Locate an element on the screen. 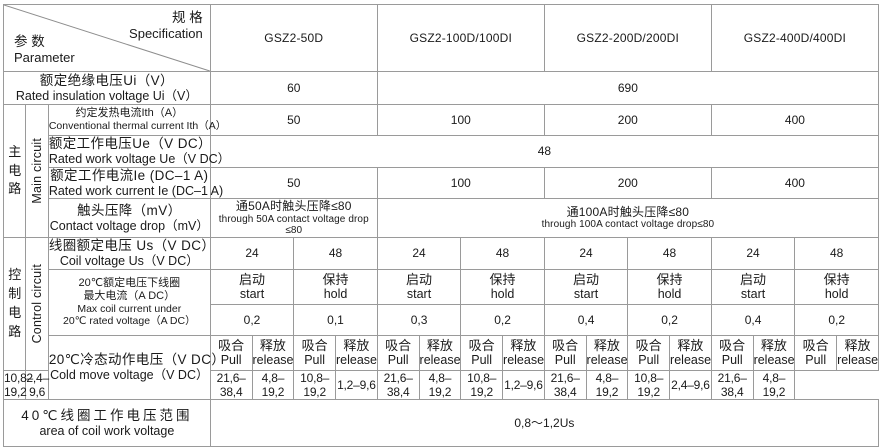 This screenshot has height=447, width=882. subheader-release-6-en: release is located at coordinates (691, 360).